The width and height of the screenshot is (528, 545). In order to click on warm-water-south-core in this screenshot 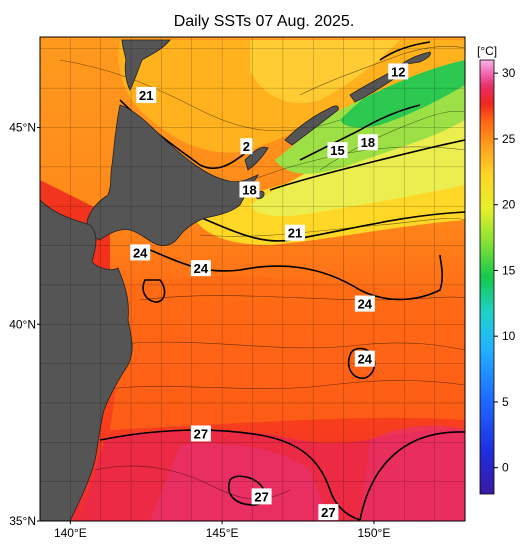, I will do `click(240, 482)`.